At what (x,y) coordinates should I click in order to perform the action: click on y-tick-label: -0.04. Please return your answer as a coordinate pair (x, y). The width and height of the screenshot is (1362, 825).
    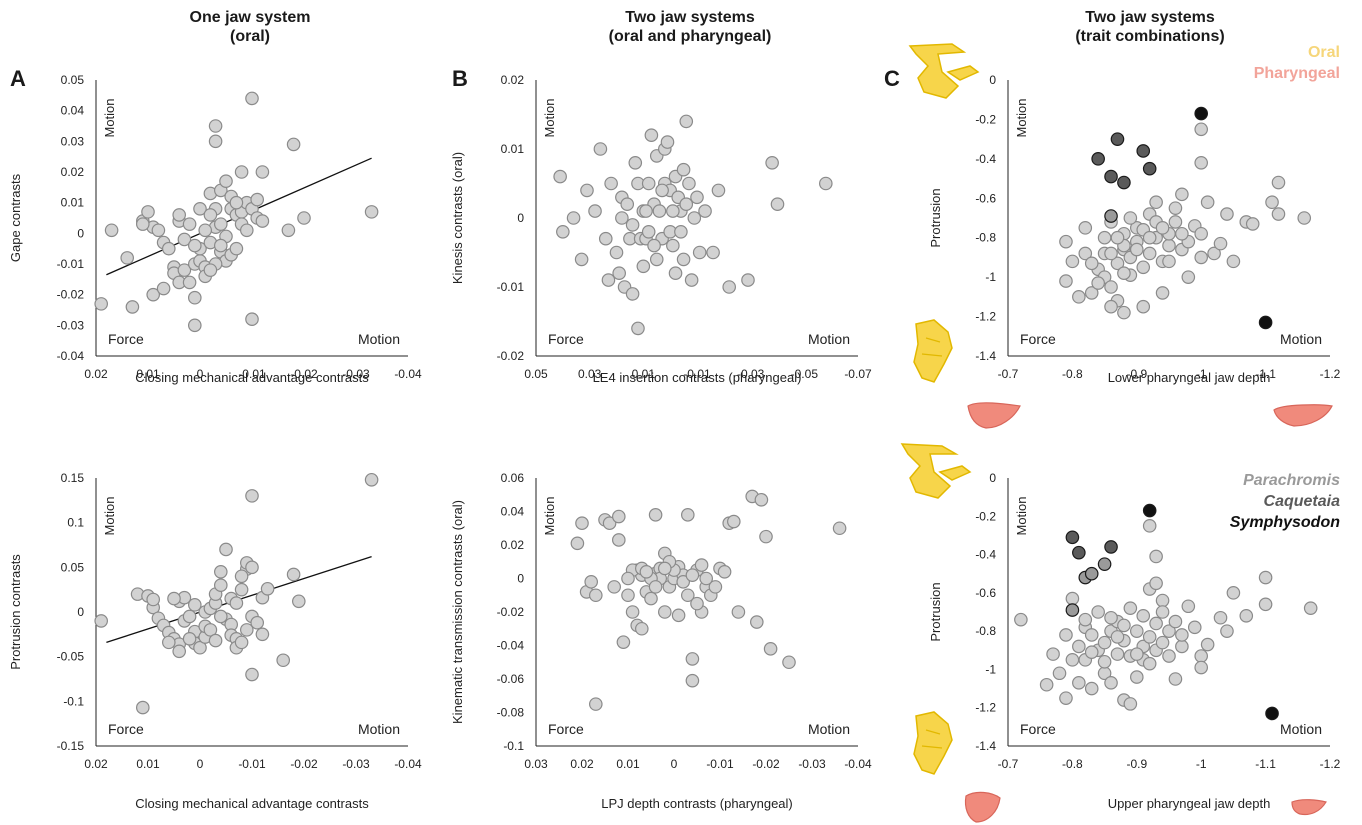
    Looking at the image, I should click on (71, 356).